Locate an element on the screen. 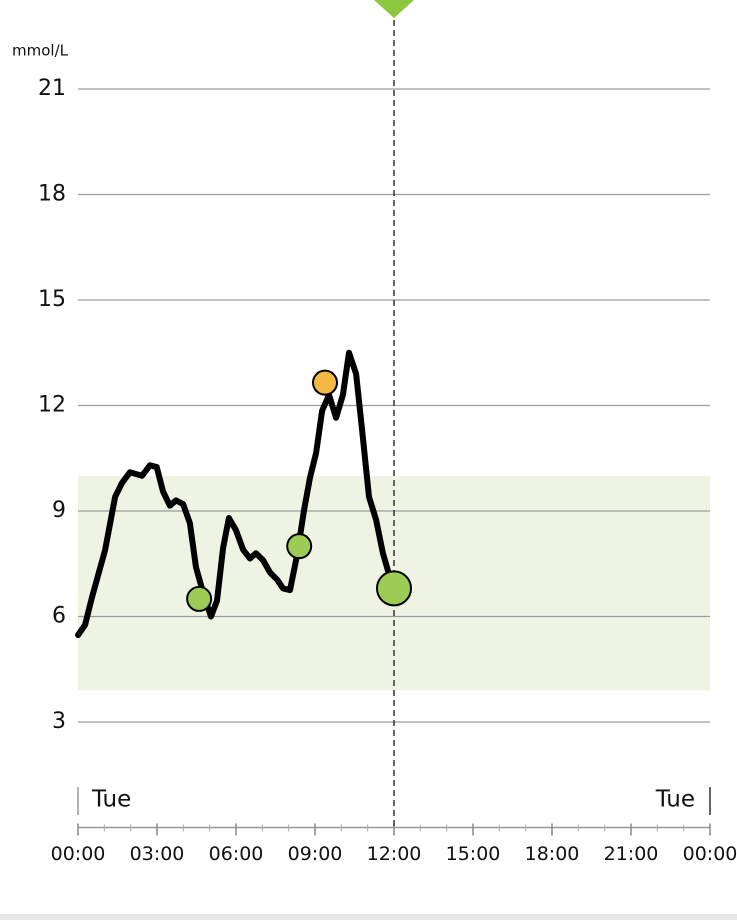 The image size is (737, 920). y-tick-label: 3 is located at coordinates (59, 721).